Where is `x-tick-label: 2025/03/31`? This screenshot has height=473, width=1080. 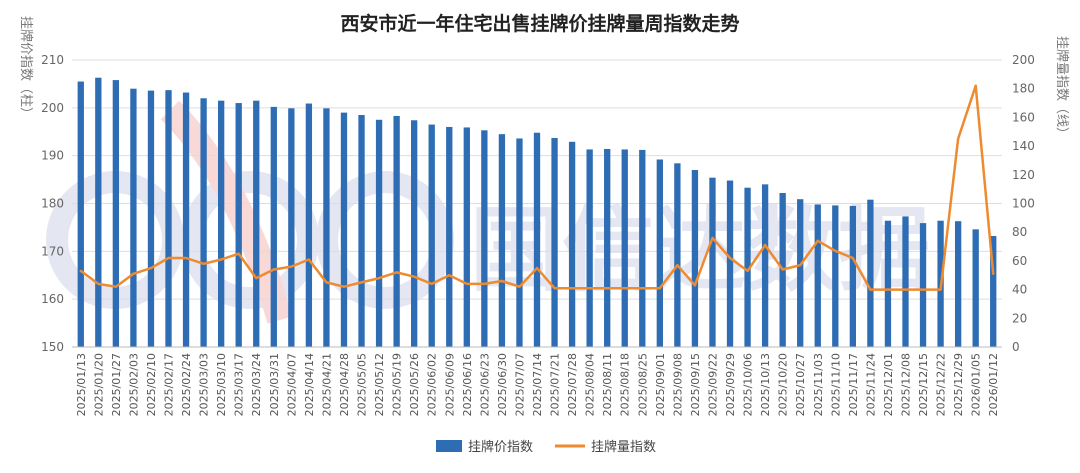 x-tick-label: 2025/03/31 is located at coordinates (274, 384).